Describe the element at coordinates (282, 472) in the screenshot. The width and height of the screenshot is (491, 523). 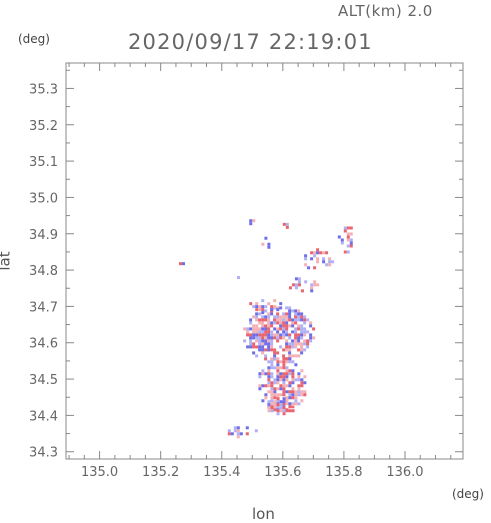
I see `x-tick-label: 135.6` at that location.